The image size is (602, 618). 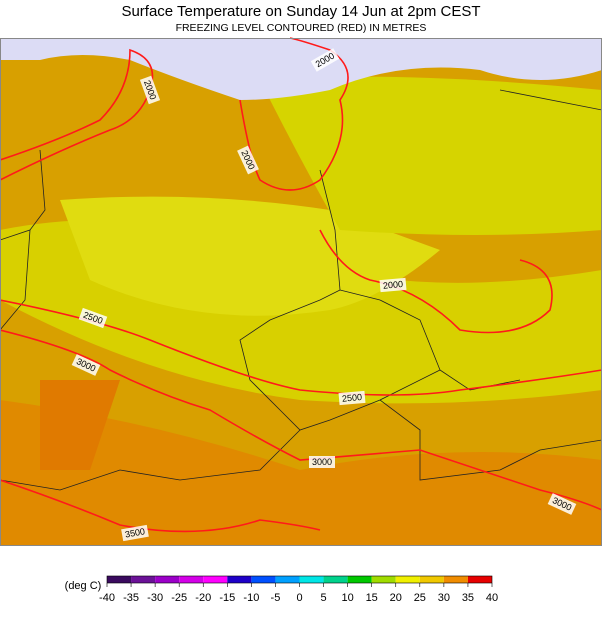 What do you see at coordinates (276, 598) in the screenshot?
I see `colorbar-tick-label: -5` at bounding box center [276, 598].